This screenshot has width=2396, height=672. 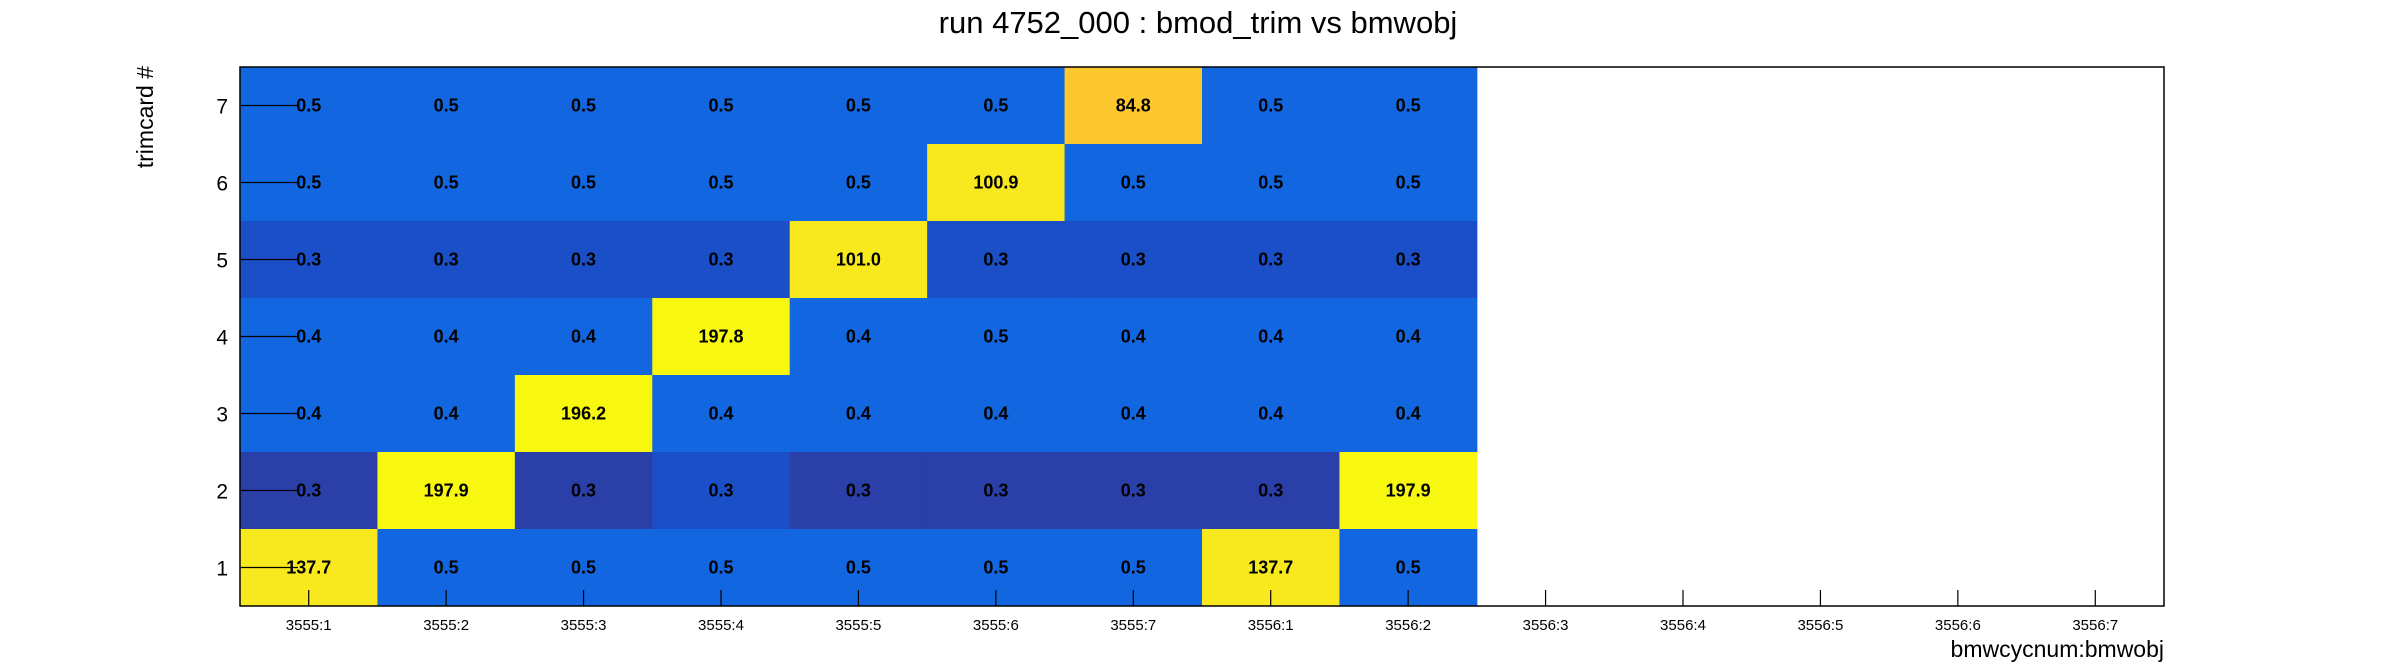 What do you see at coordinates (309, 625) in the screenshot?
I see `x-tick-label: 3555:1` at bounding box center [309, 625].